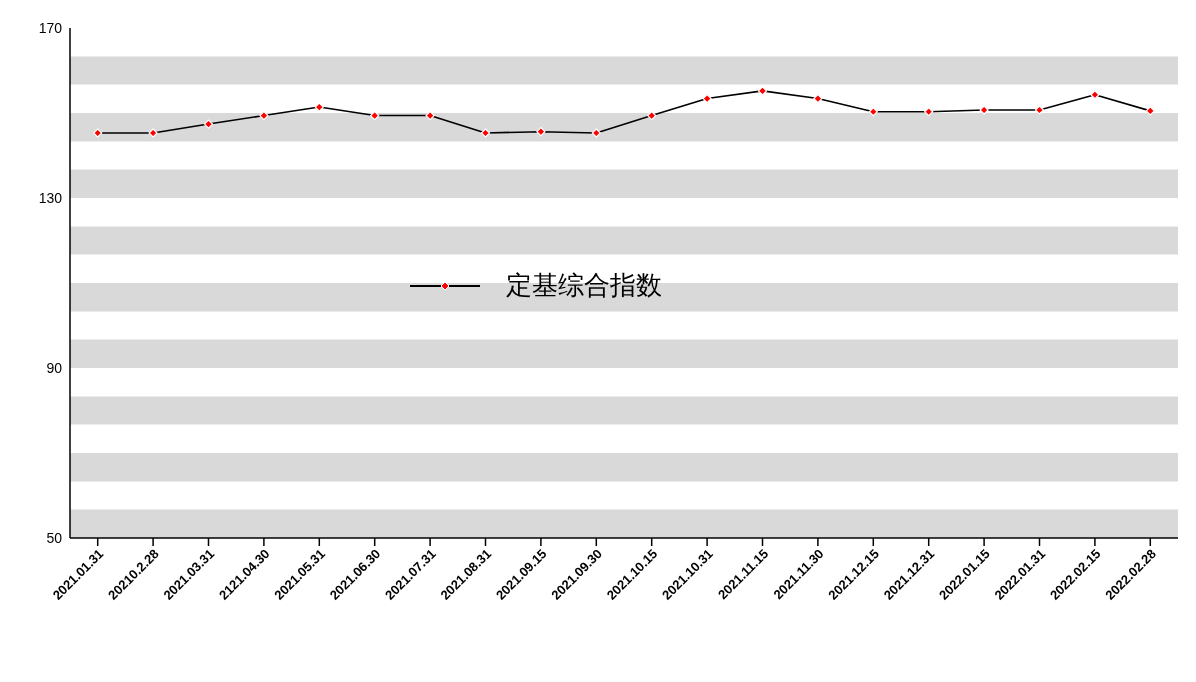 The image size is (1196, 682). I want to click on y-tick-label: 90, so click(54, 367).